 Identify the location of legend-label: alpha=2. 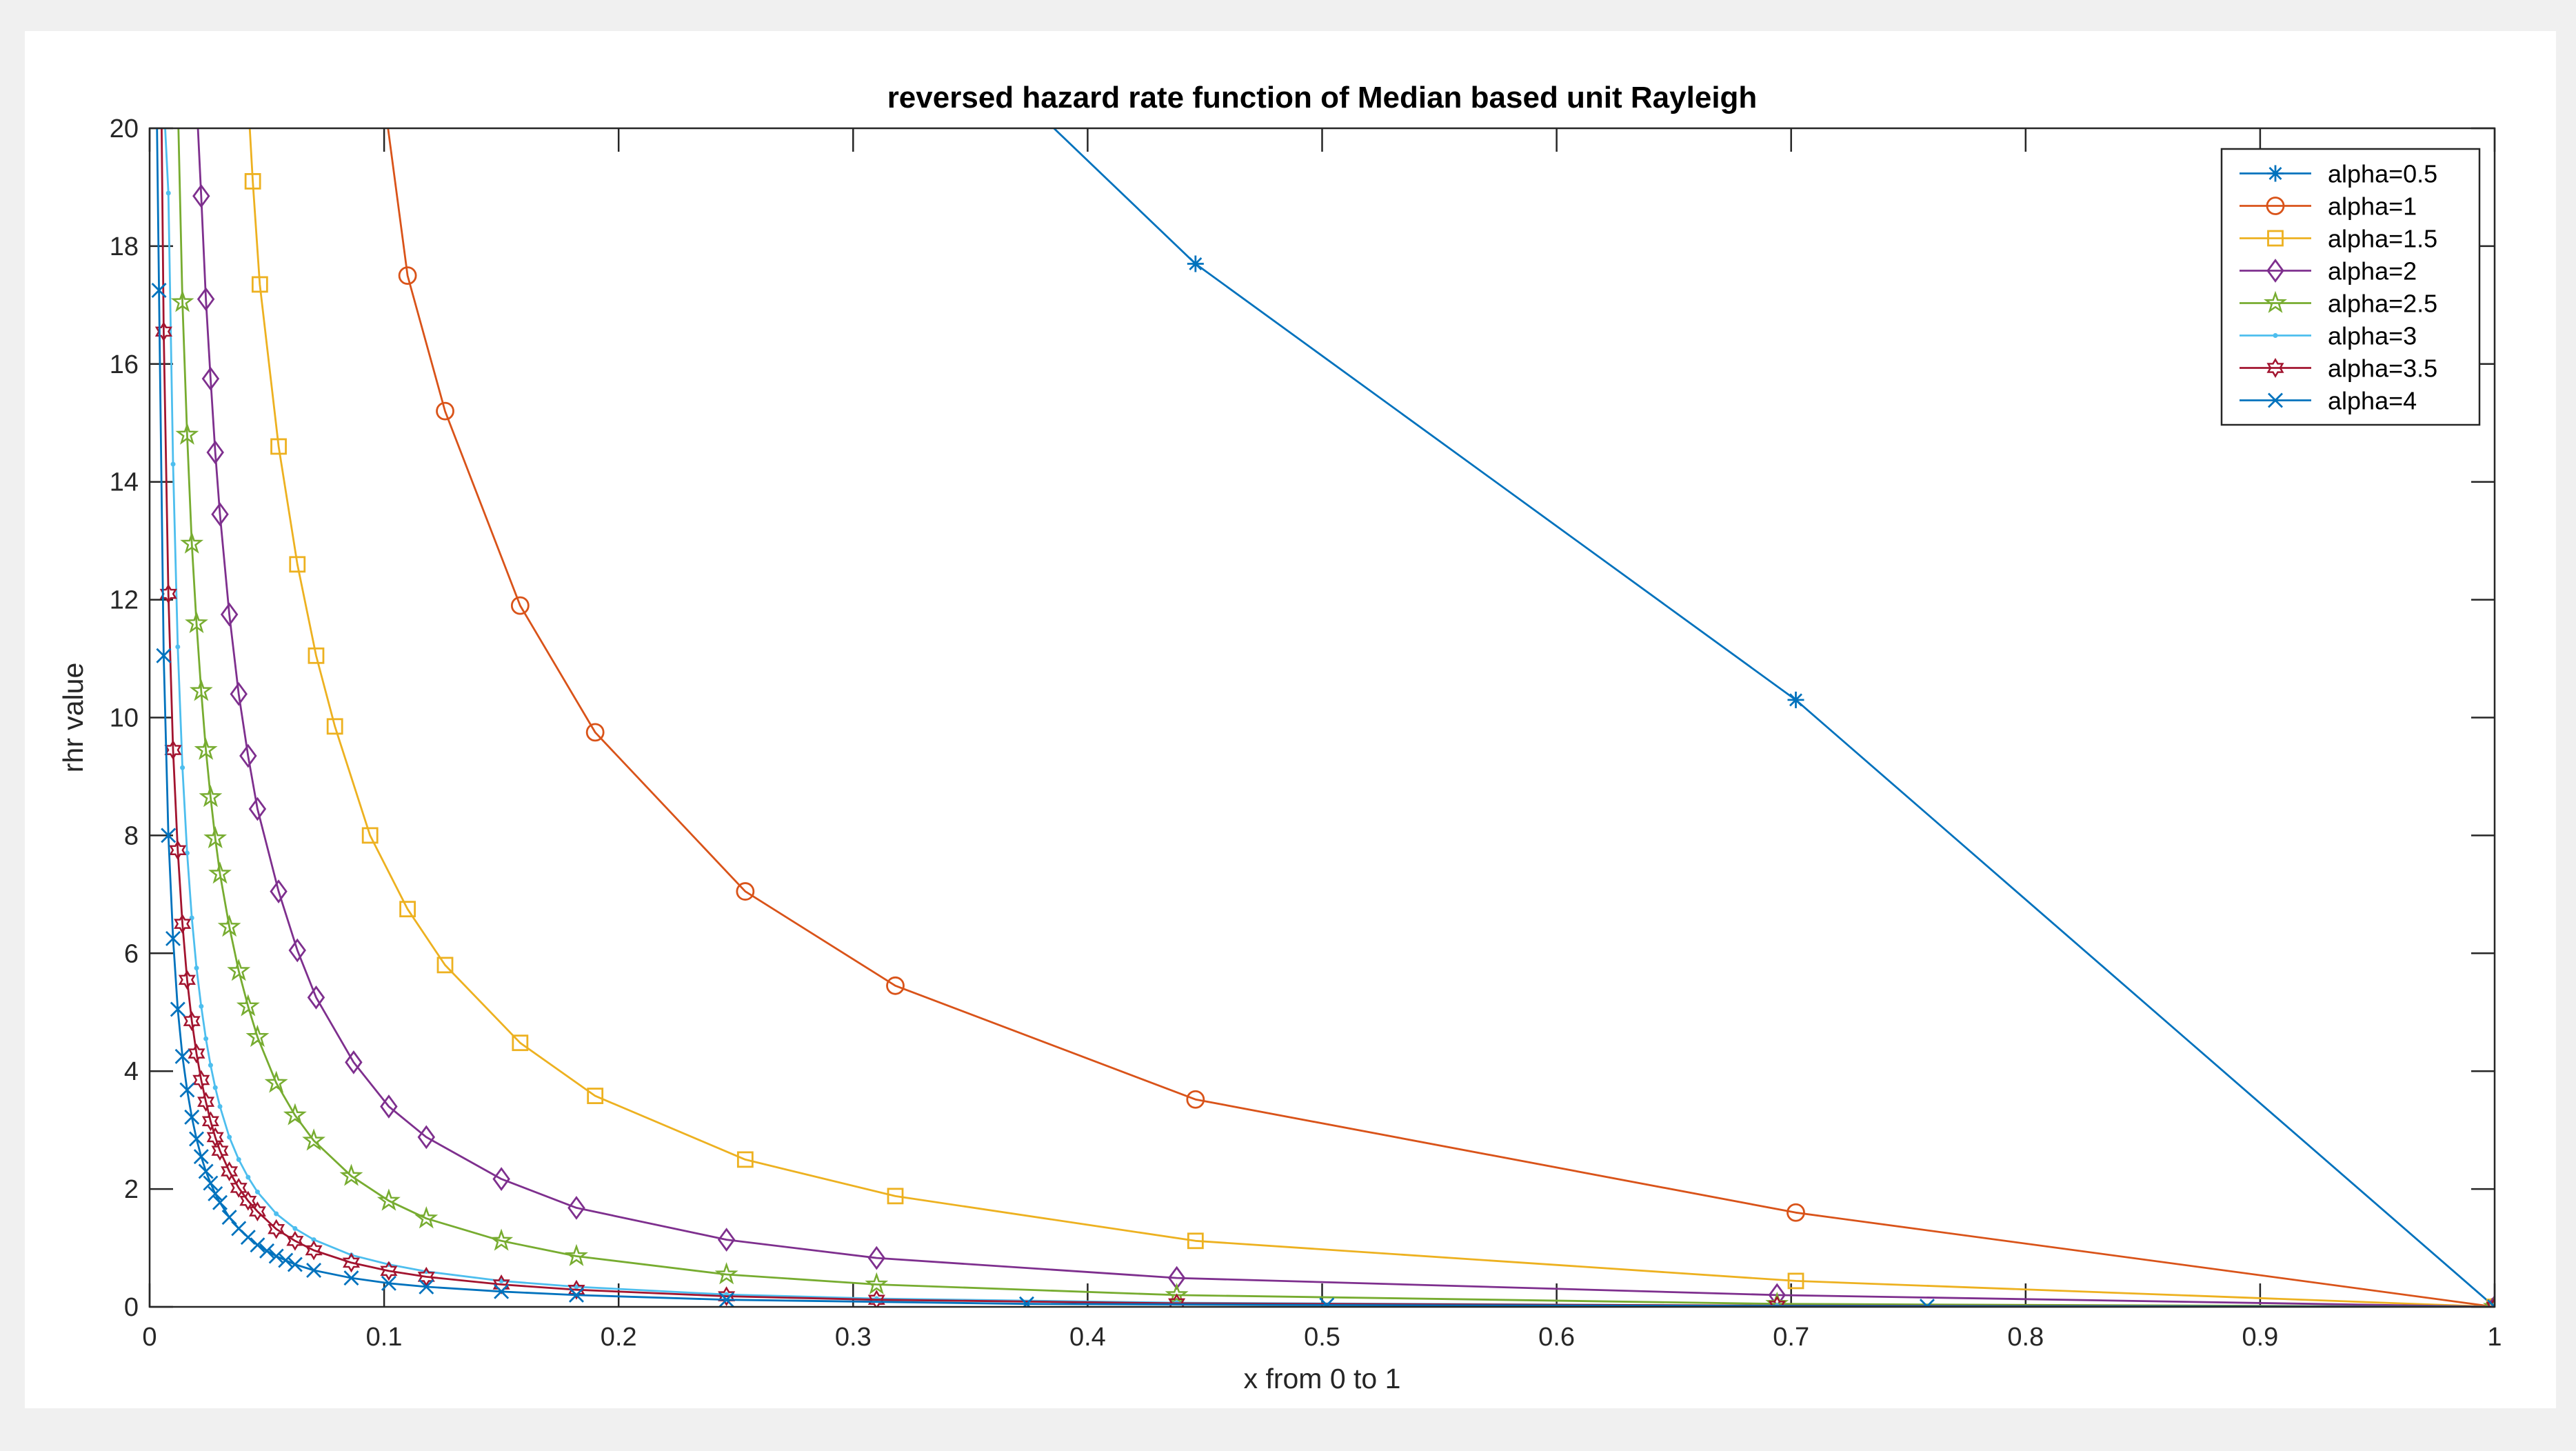
(2372, 271).